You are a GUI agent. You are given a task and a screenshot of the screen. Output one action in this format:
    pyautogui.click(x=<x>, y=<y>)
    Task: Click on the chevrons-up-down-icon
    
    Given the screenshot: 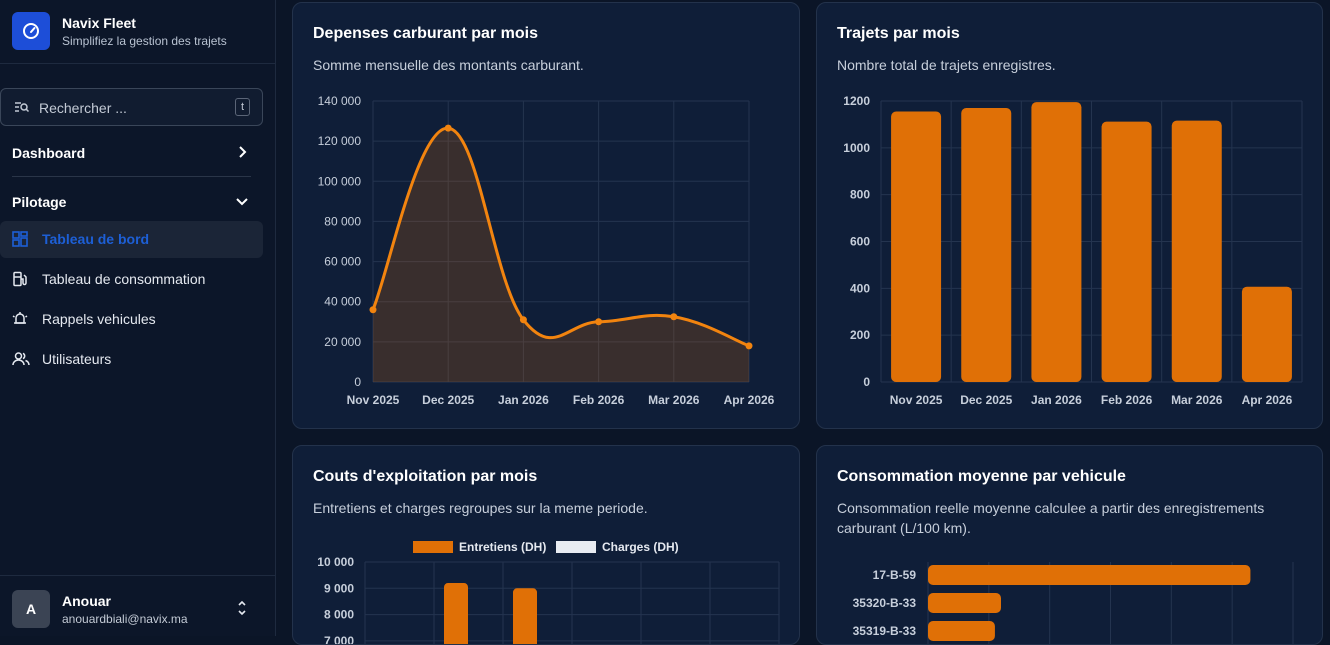 What is the action you would take?
    pyautogui.click(x=242, y=608)
    